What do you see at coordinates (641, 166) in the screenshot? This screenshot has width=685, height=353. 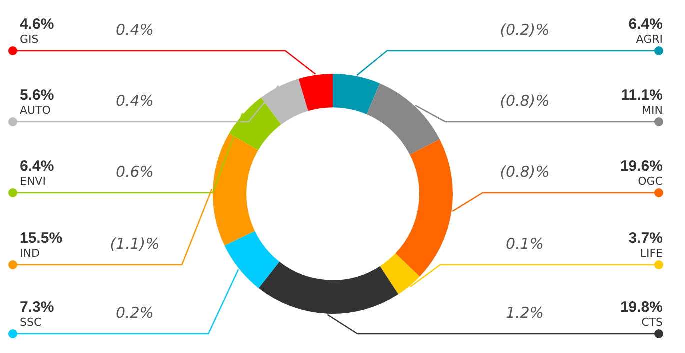 I see `data-label: 19.6%` at bounding box center [641, 166].